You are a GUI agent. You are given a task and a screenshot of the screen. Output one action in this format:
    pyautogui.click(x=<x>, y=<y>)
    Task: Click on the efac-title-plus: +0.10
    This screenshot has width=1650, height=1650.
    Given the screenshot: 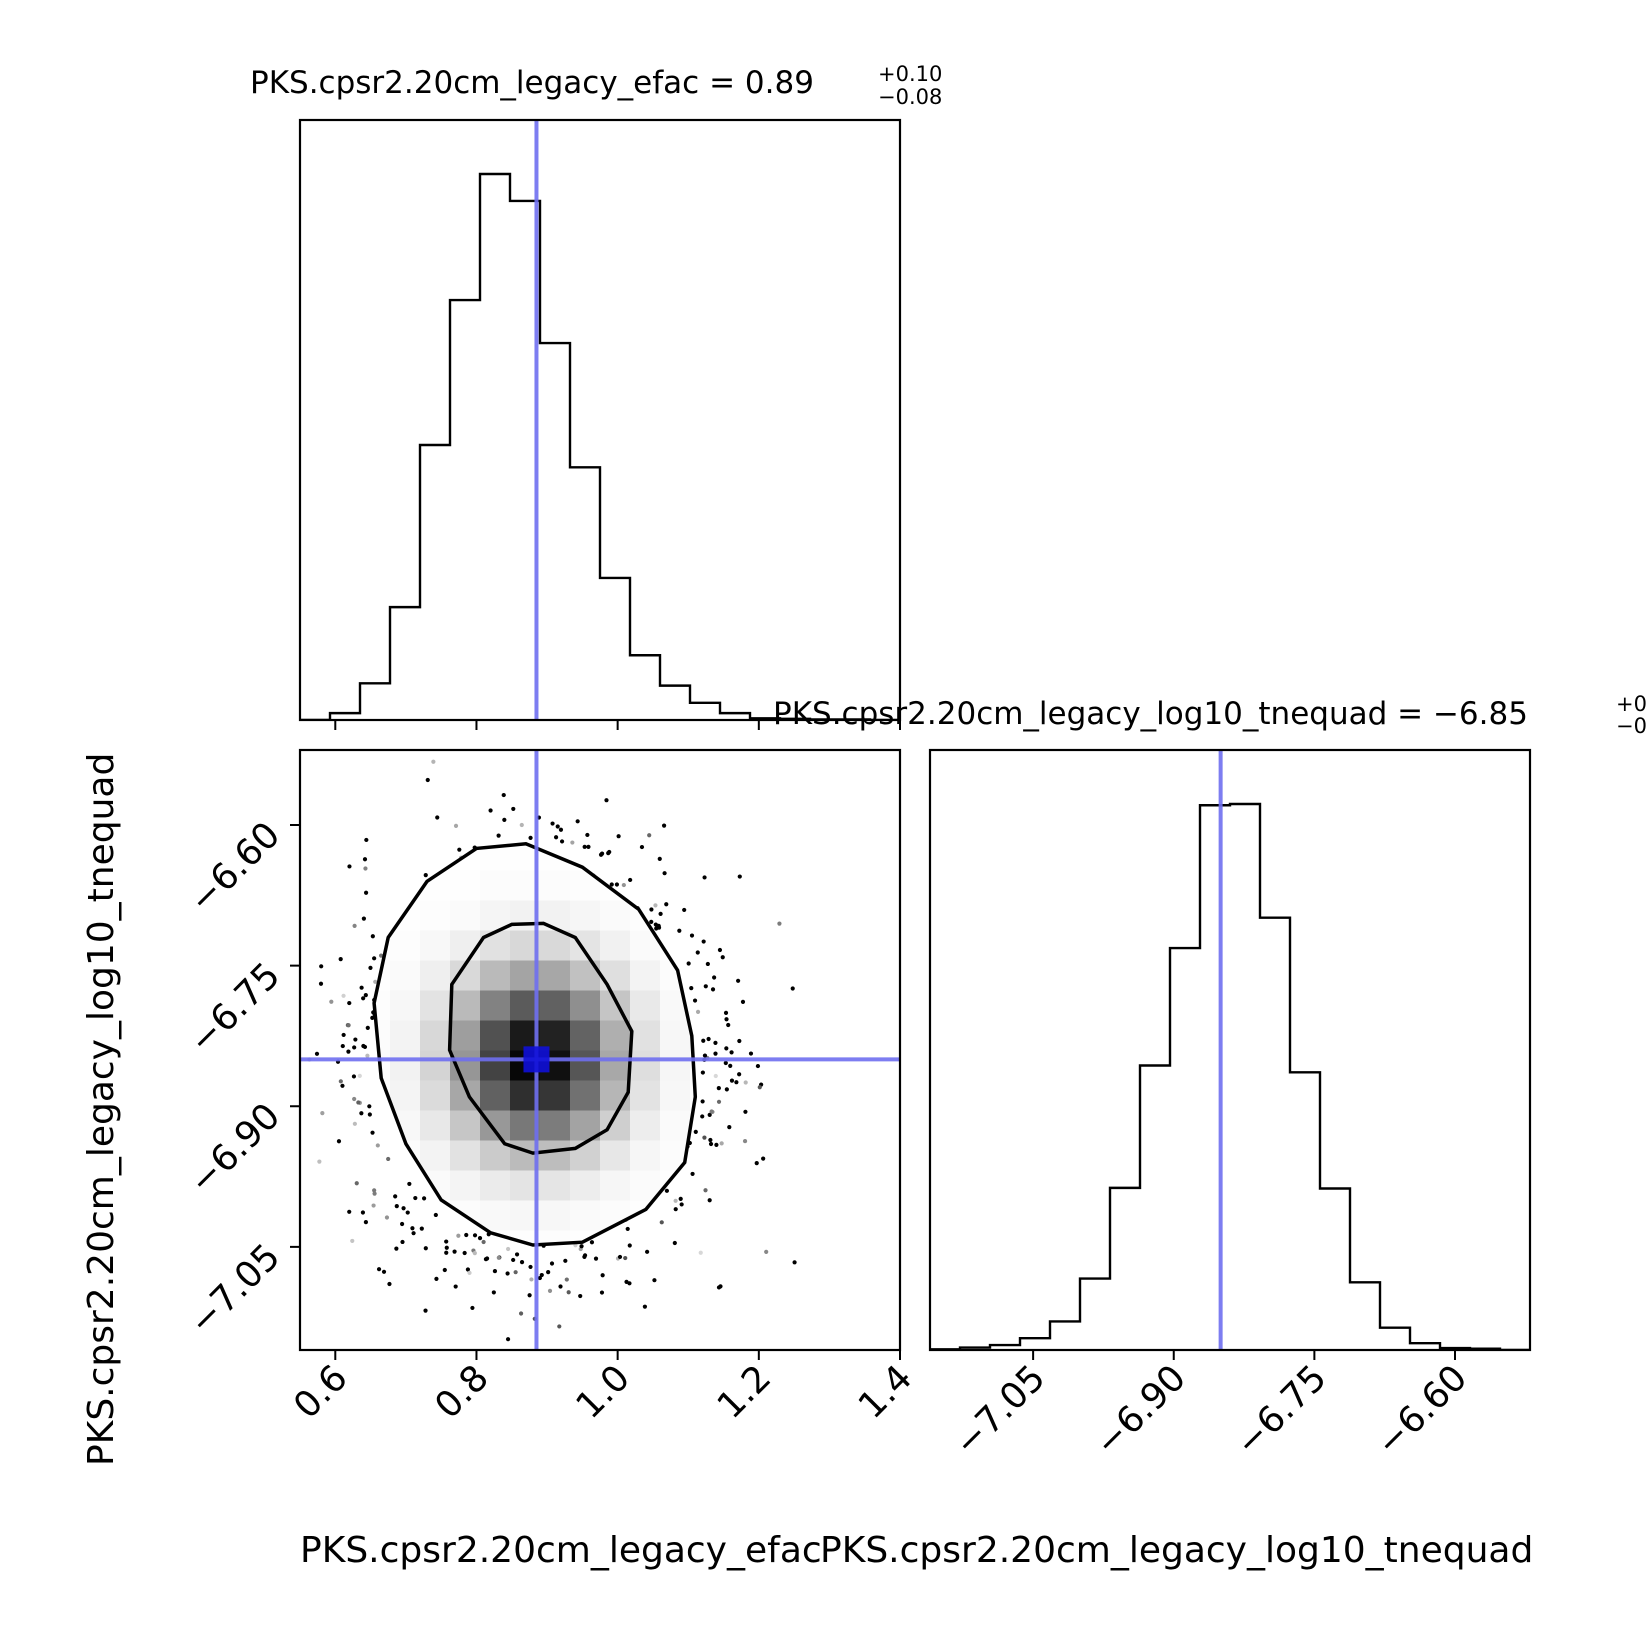 What is the action you would take?
    pyautogui.click(x=910, y=74)
    